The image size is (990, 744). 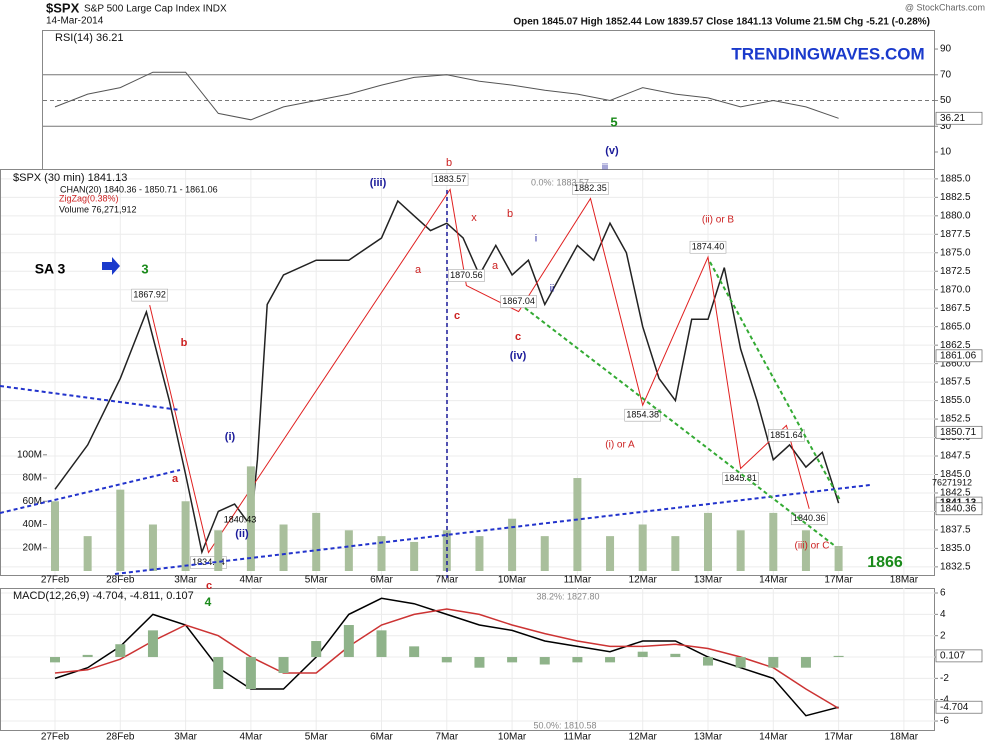 What do you see at coordinates (946, 100) in the screenshot?
I see `y-tick-label: 50` at bounding box center [946, 100].